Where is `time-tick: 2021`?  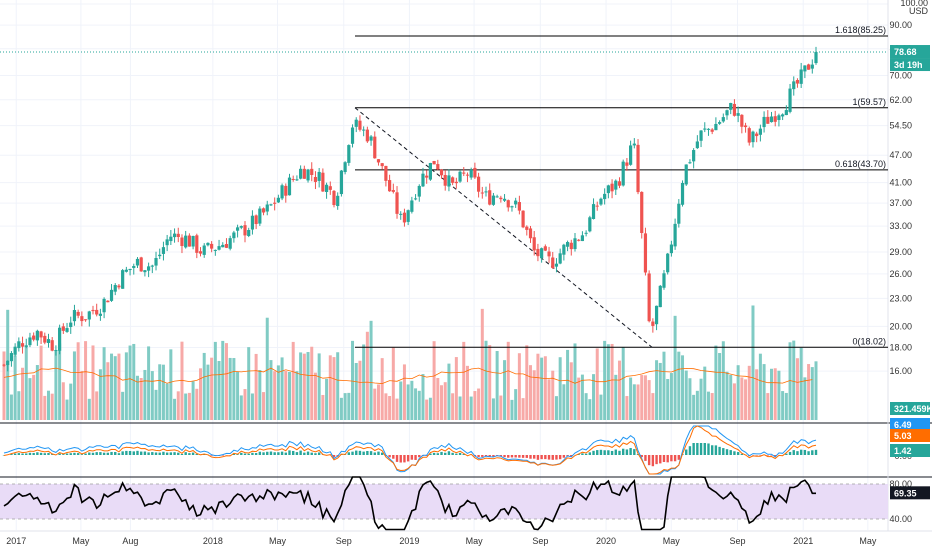
time-tick: 2021 is located at coordinates (803, 541).